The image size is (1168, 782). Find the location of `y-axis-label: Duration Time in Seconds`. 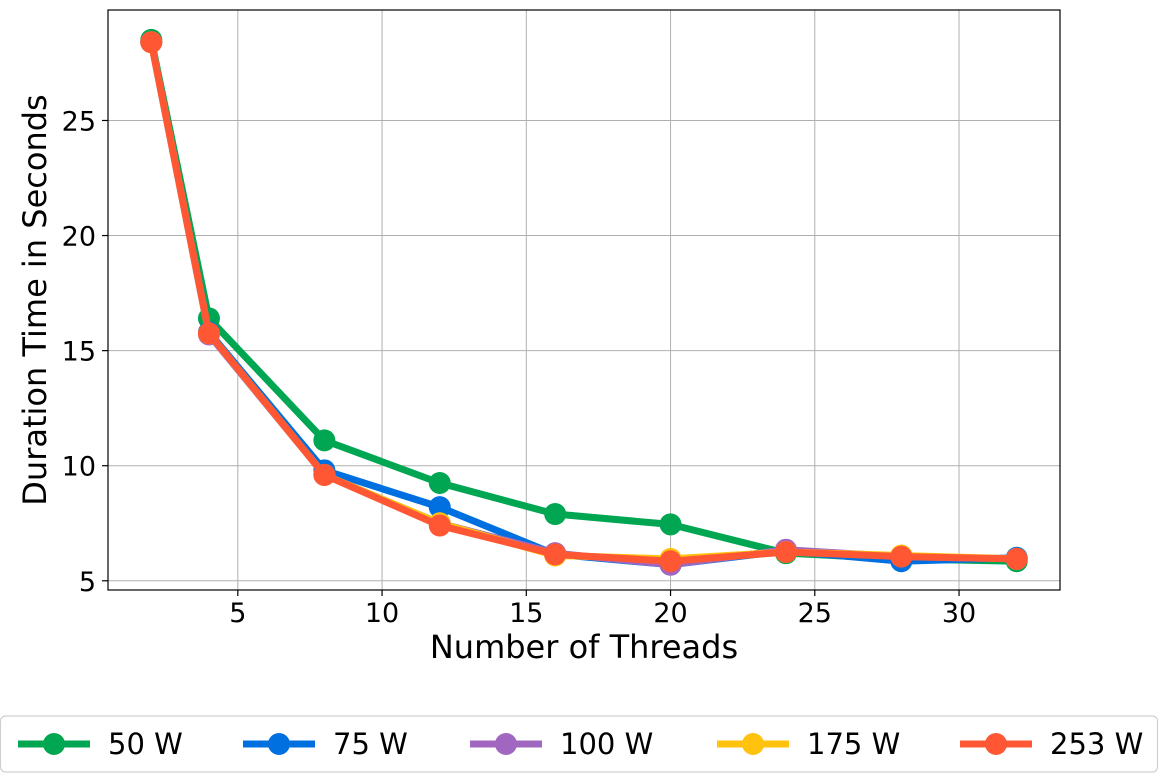

y-axis-label: Duration Time in Seconds is located at coordinates (35, 299).